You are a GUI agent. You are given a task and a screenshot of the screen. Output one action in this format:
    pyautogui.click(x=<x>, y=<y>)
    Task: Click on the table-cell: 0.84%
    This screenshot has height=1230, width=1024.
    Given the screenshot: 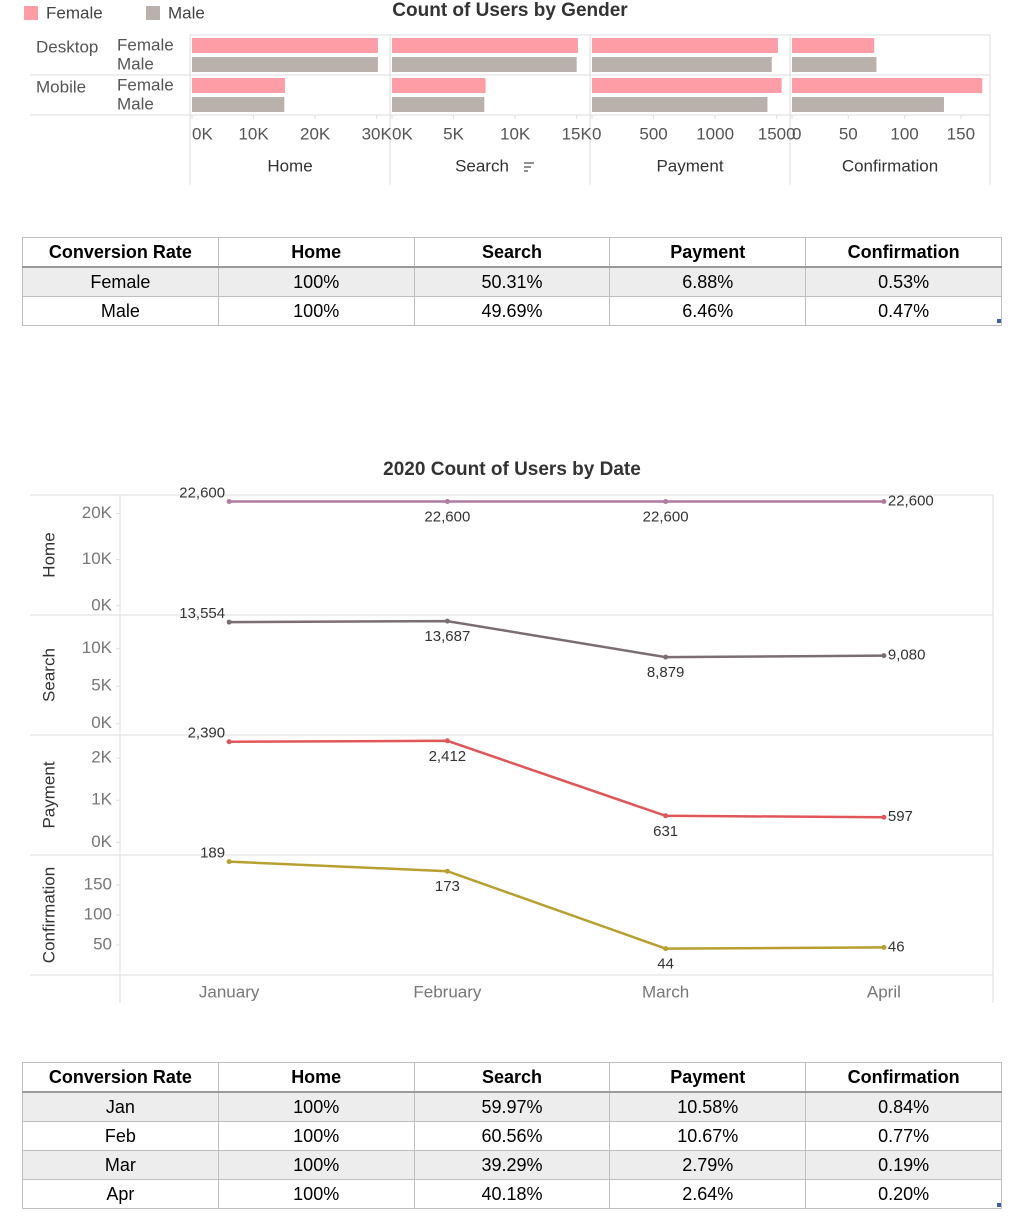 What is the action you would take?
    pyautogui.click(x=903, y=1106)
    